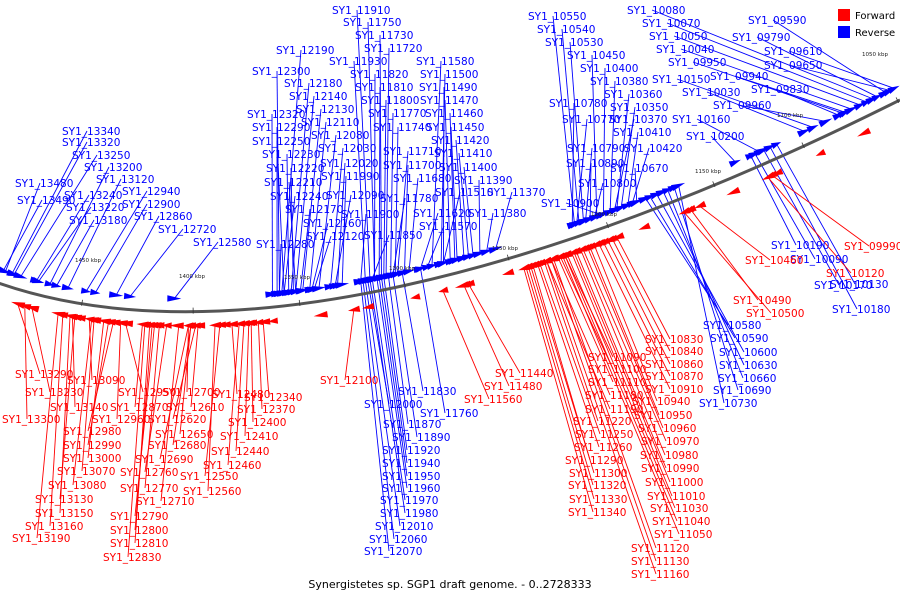 This screenshot has width=900, height=600. What do you see at coordinates (681, 522) in the screenshot?
I see `forward-gene-label: SY1_11040` at bounding box center [681, 522].